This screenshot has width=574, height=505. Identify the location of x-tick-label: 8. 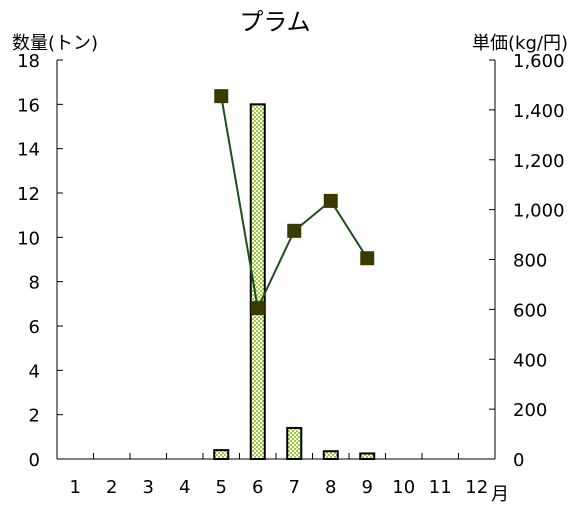
(330, 487).